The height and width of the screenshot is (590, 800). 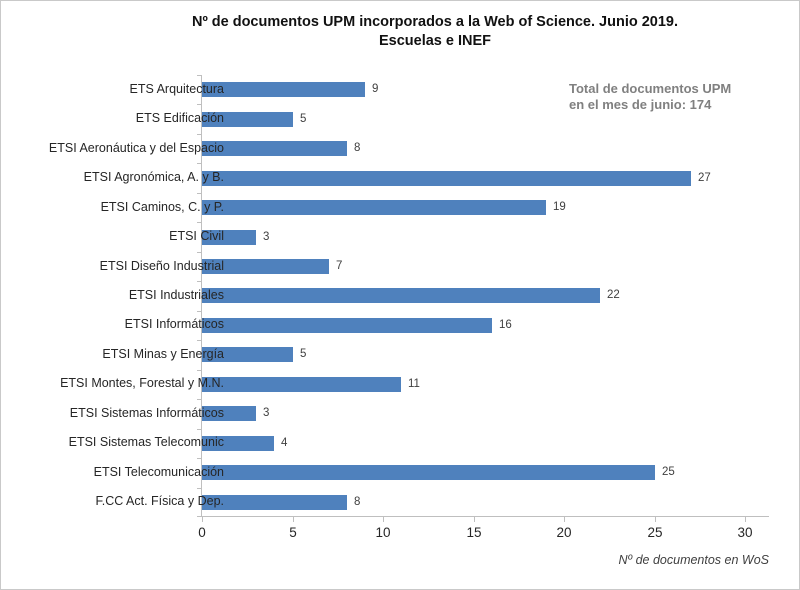 I want to click on category-label-14: F.CC Act. Física y Dep., so click(x=159, y=501).